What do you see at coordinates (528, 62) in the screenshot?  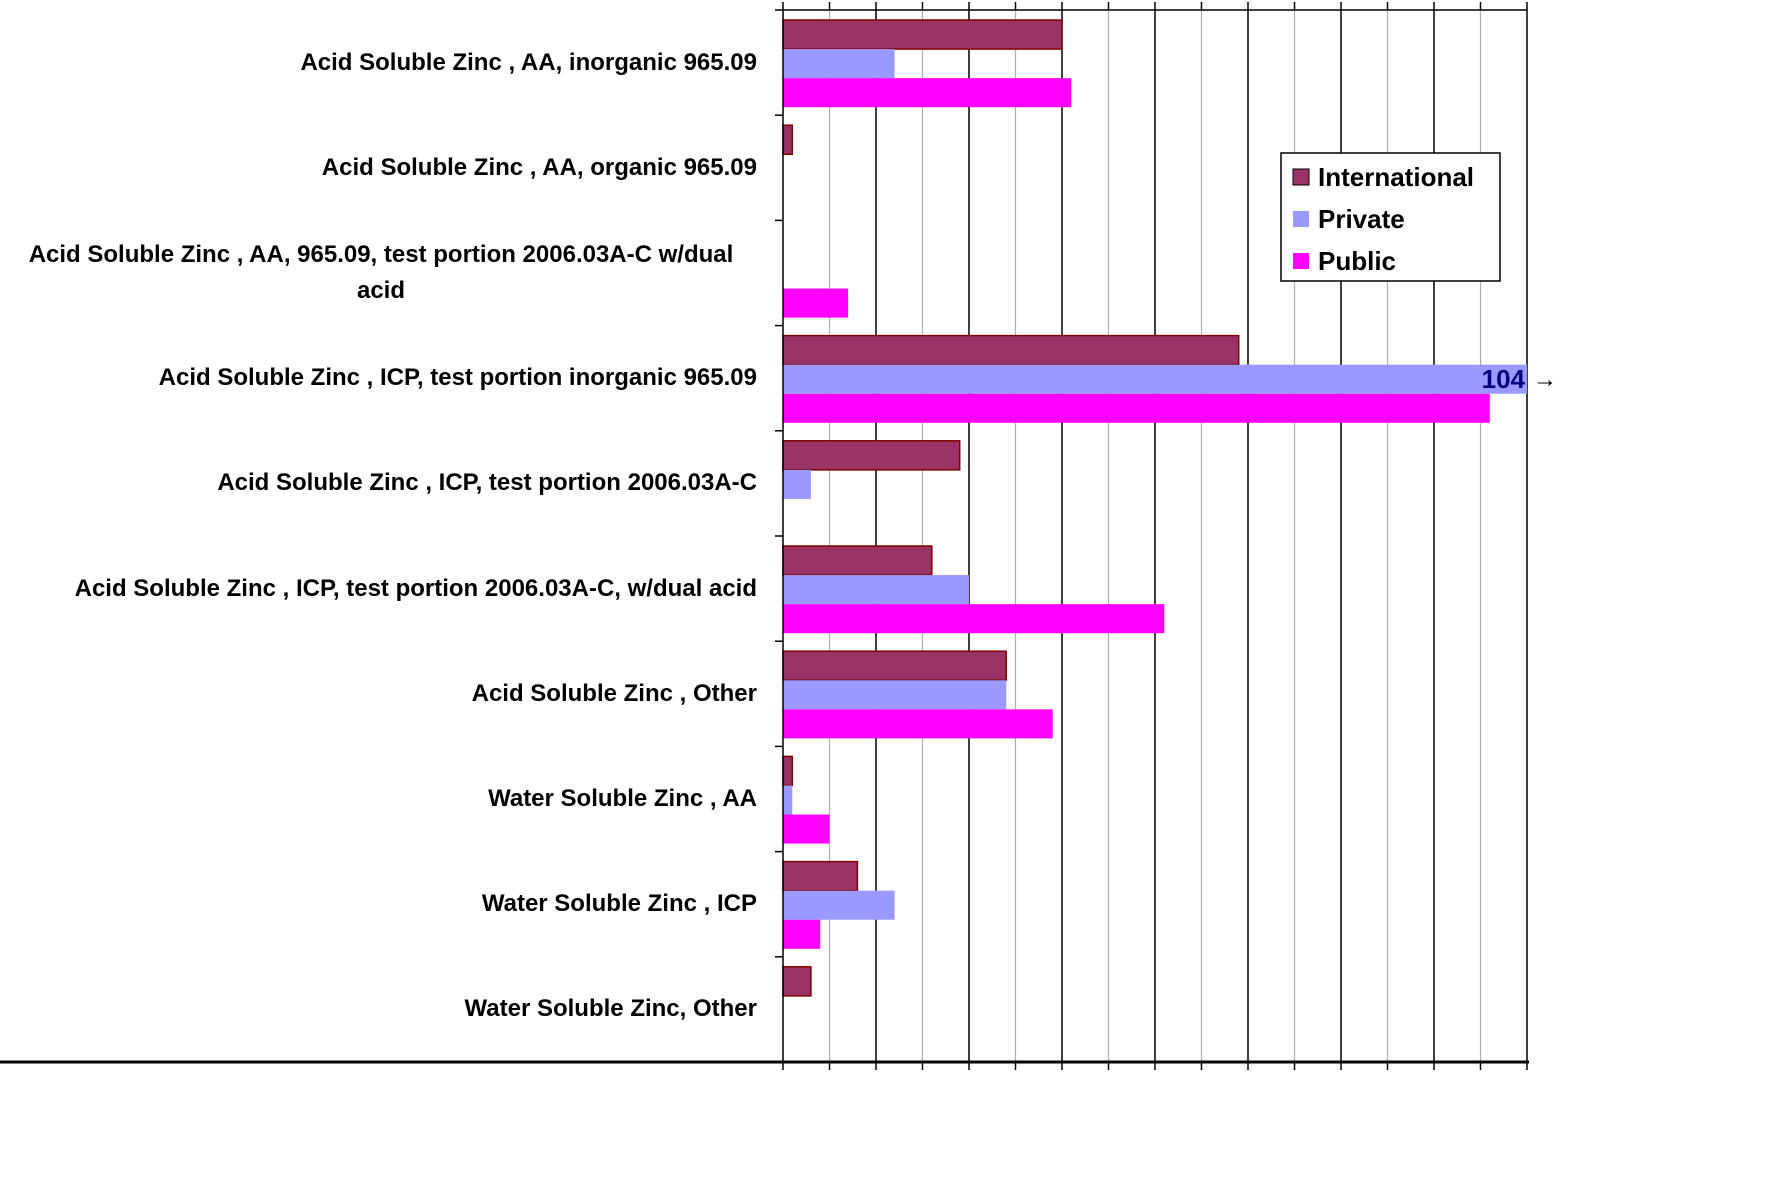 I see `y-tick-label: Acid Soluble Zinc , AA, inorganic 965.09` at bounding box center [528, 62].